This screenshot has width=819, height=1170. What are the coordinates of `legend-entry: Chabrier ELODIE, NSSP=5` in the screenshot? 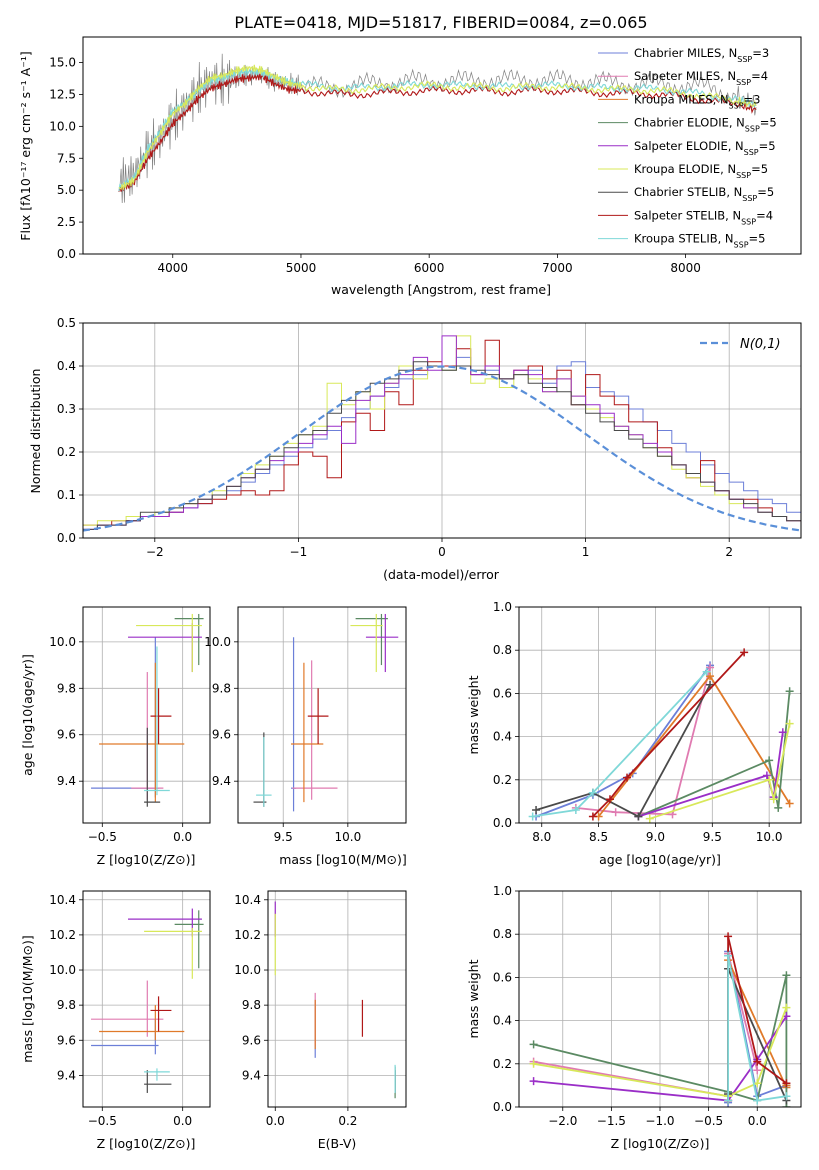 It's located at (705, 125).